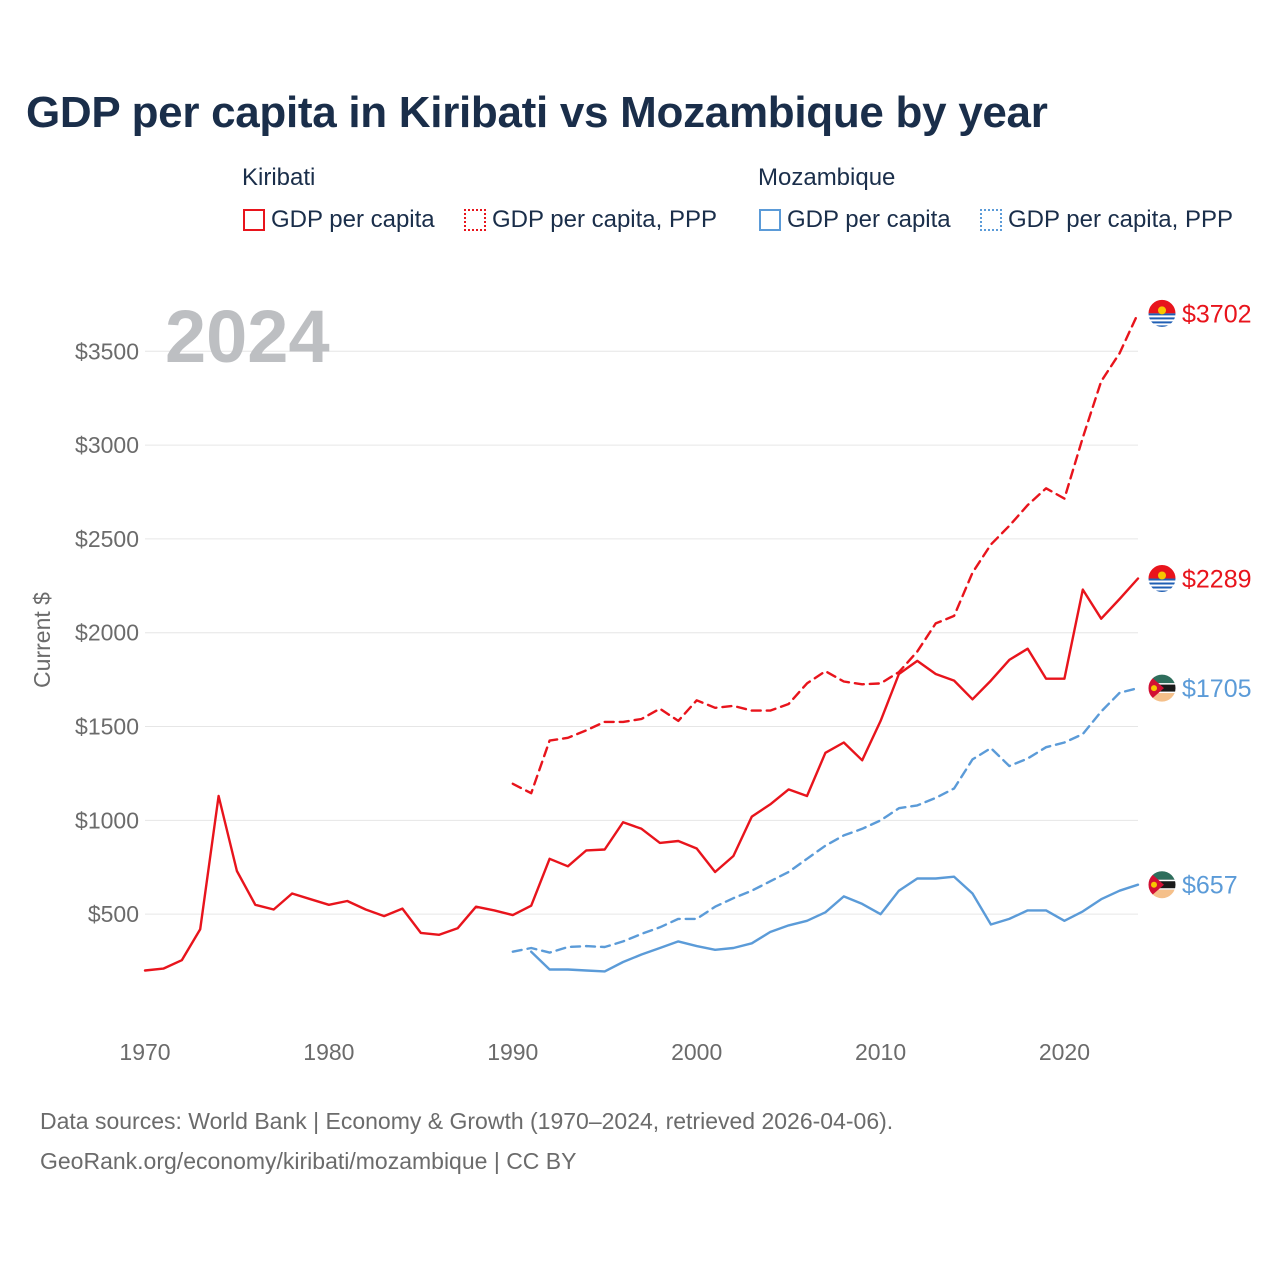 The width and height of the screenshot is (1280, 1280). I want to click on end-value-label: $2289, so click(1217, 580).